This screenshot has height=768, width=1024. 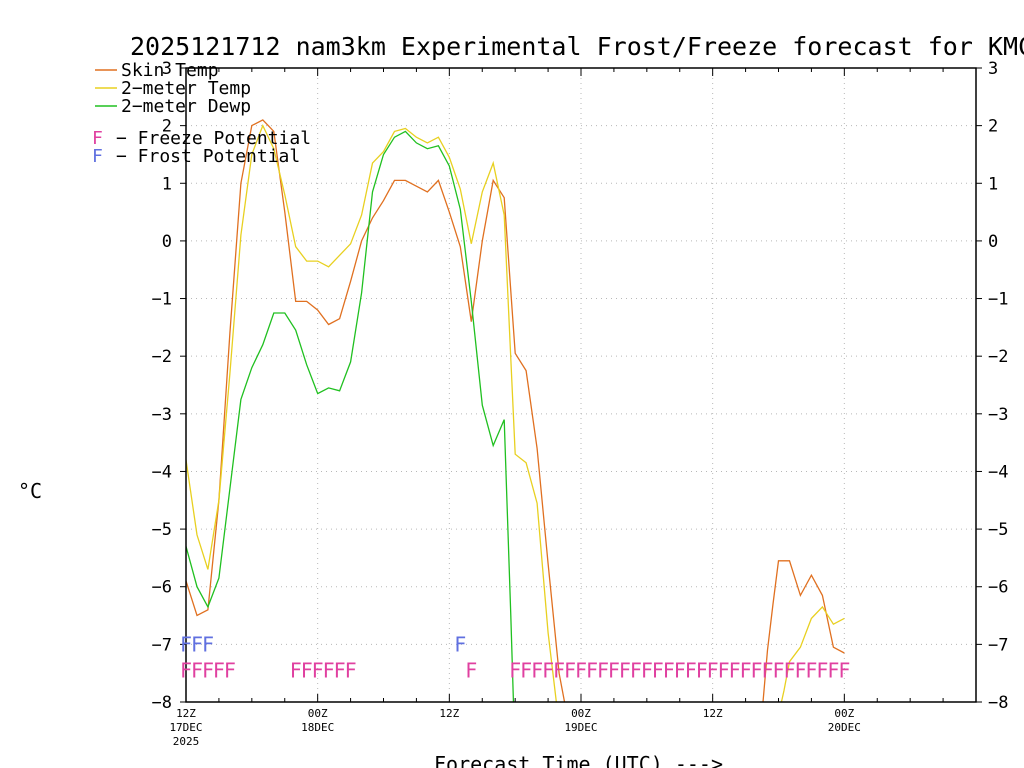 What do you see at coordinates (993, 242) in the screenshot?
I see `y-tick-label-right: 0` at bounding box center [993, 242].